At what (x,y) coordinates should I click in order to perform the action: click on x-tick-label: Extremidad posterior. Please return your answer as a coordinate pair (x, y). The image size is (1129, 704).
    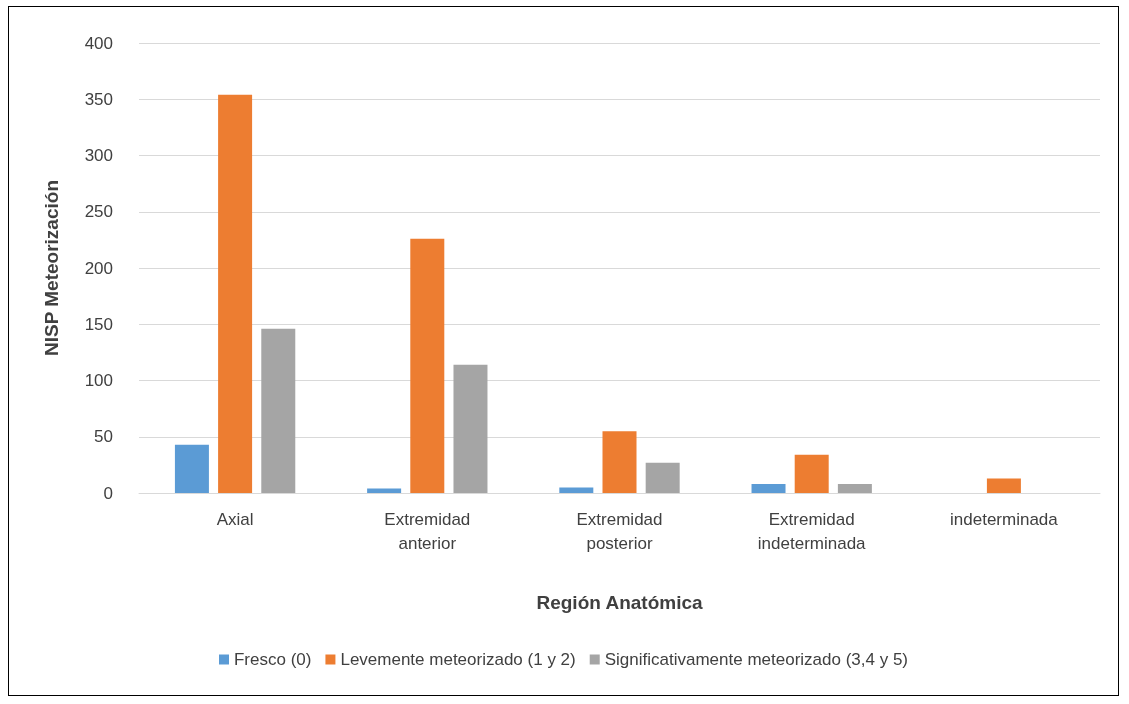
    Looking at the image, I should click on (619, 531).